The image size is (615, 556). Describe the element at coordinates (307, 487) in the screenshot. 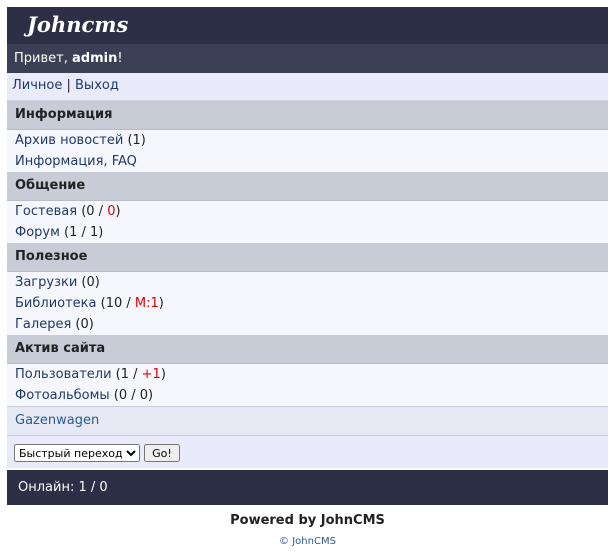

I see `online: Онлайн: 1 / 0` at that location.